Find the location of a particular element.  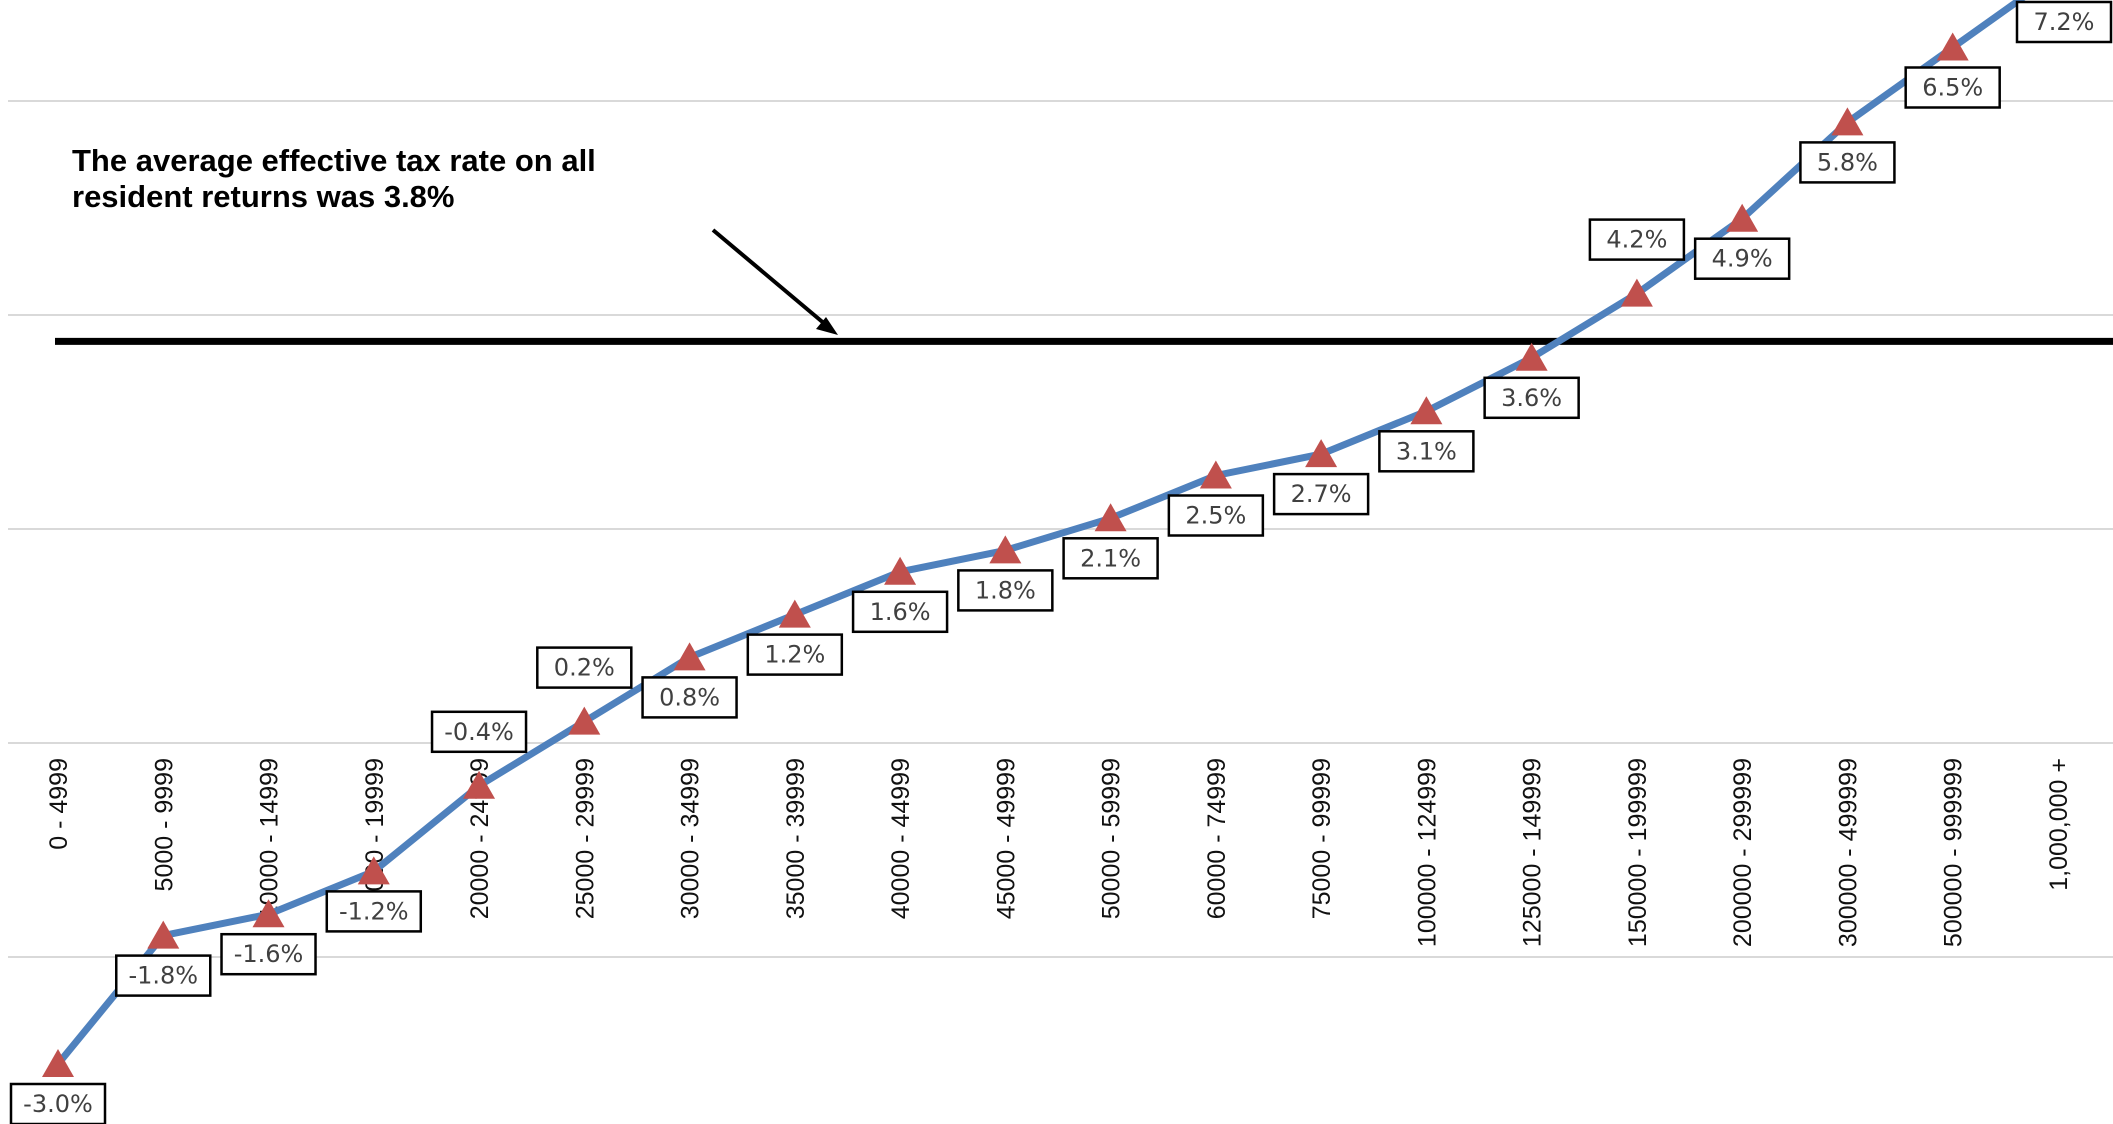

x-tick-label: 150000 - 199999 is located at coordinates (1638, 852).